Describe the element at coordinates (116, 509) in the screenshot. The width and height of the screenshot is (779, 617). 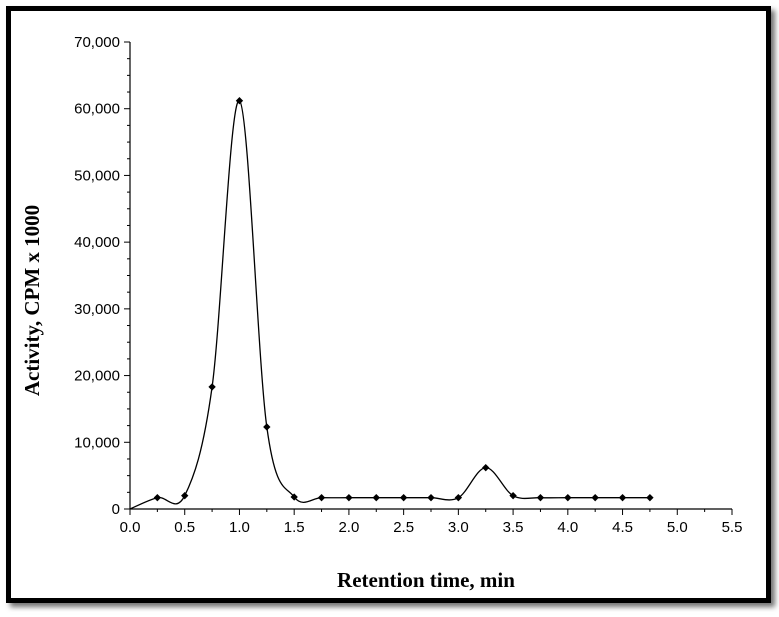
I see `y-tick-label: 0` at that location.